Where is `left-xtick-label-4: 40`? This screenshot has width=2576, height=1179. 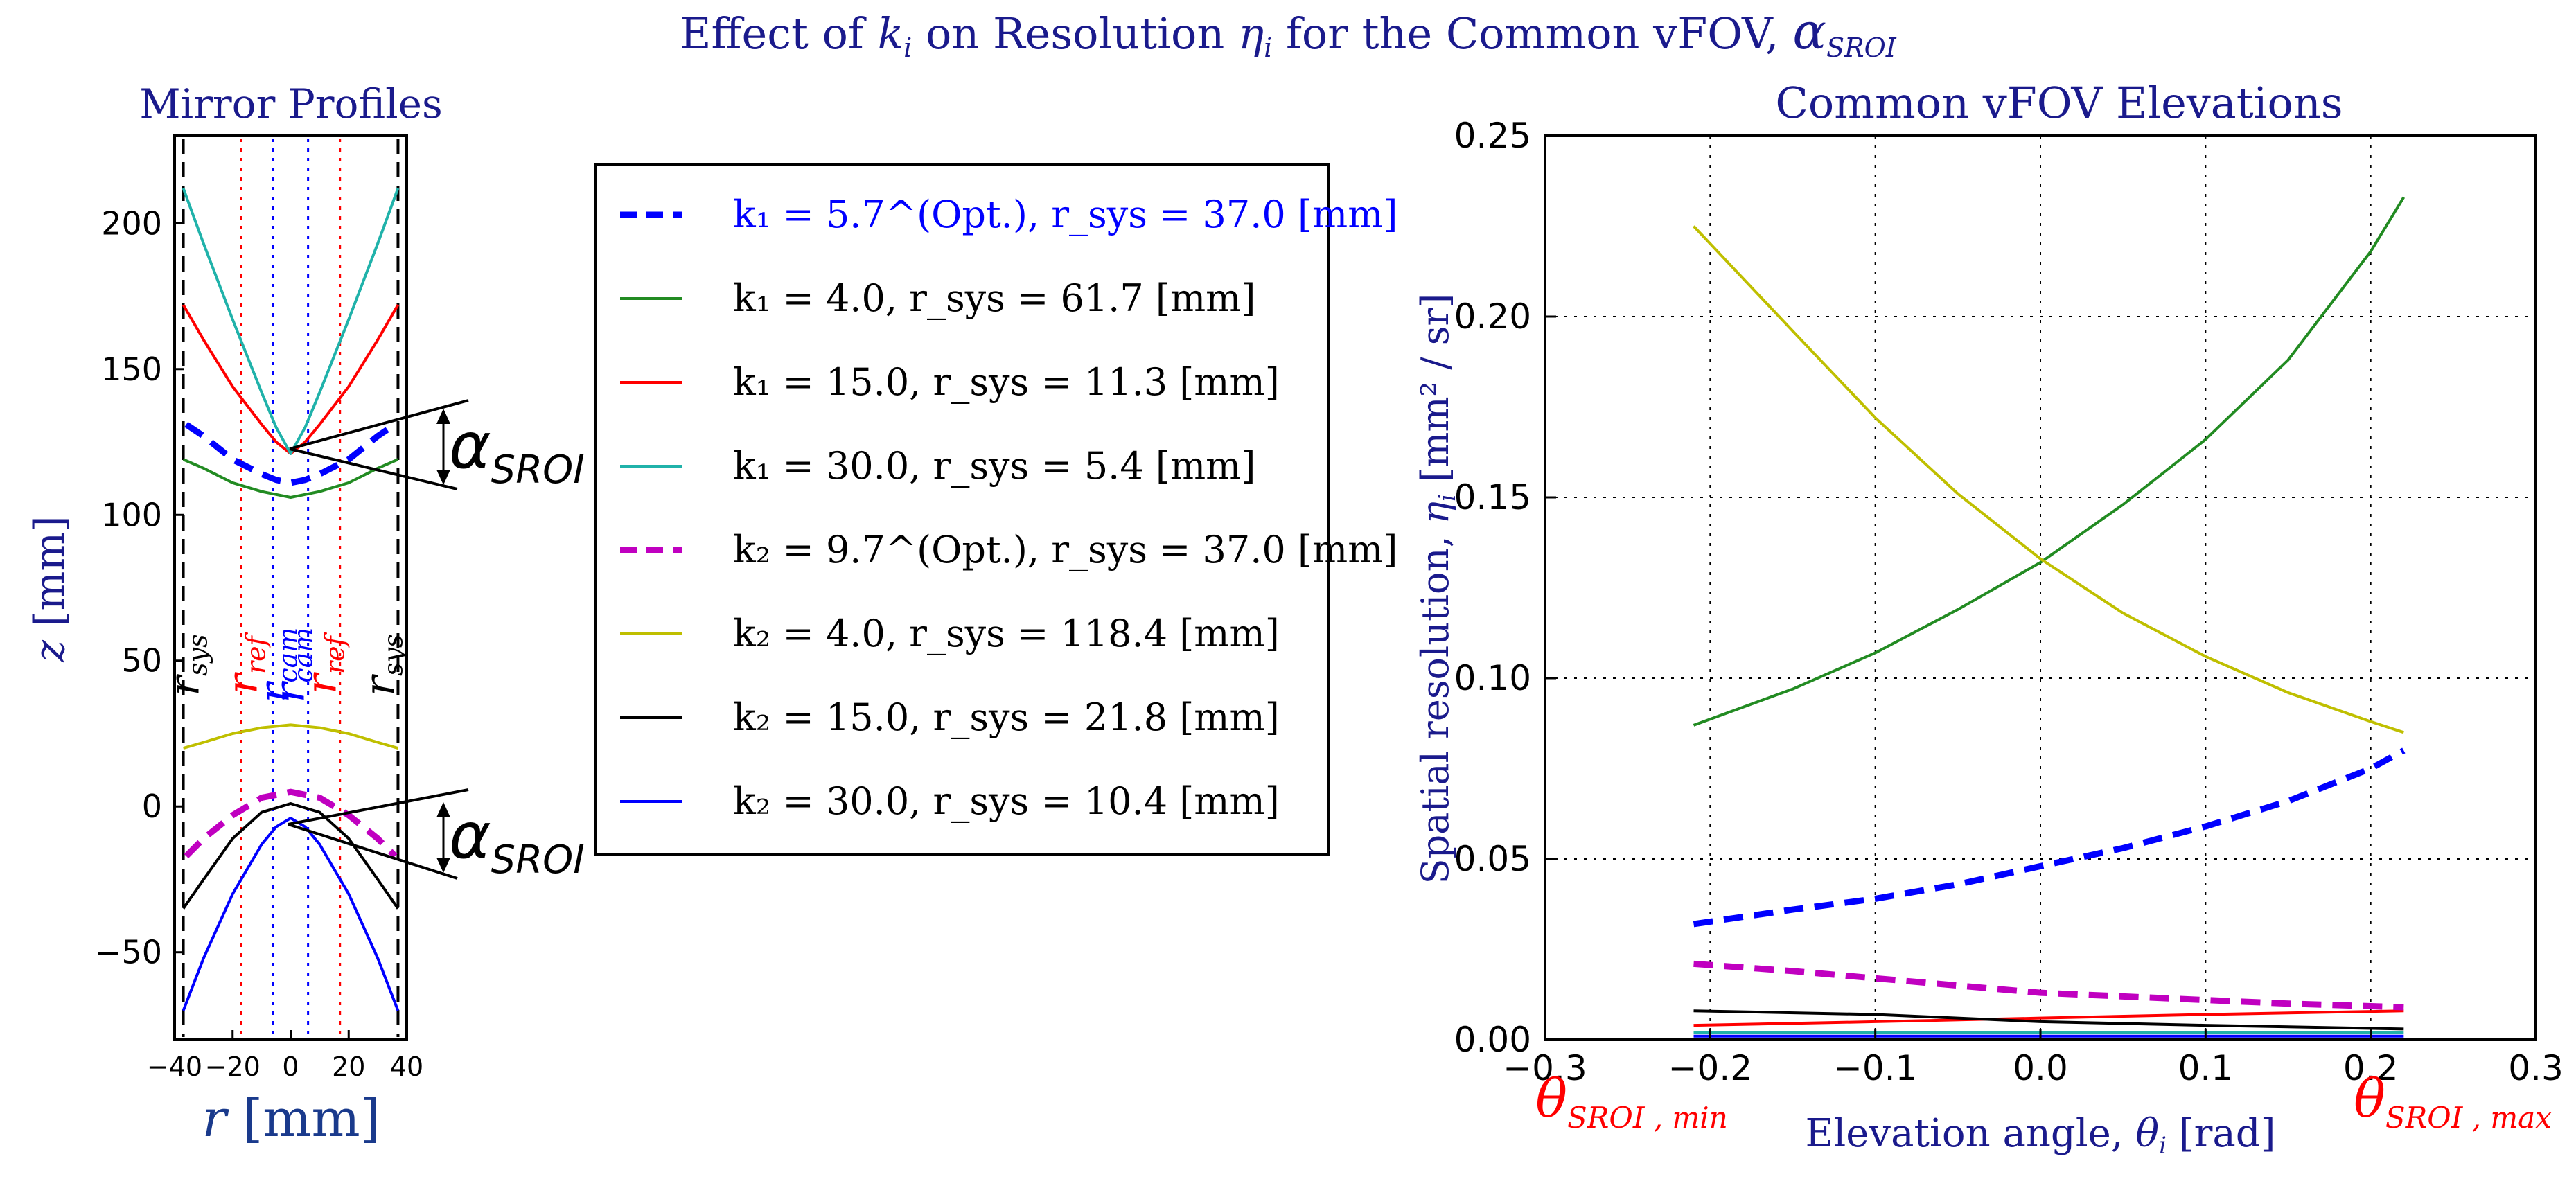
left-xtick-label-4: 40 is located at coordinates (406, 1067).